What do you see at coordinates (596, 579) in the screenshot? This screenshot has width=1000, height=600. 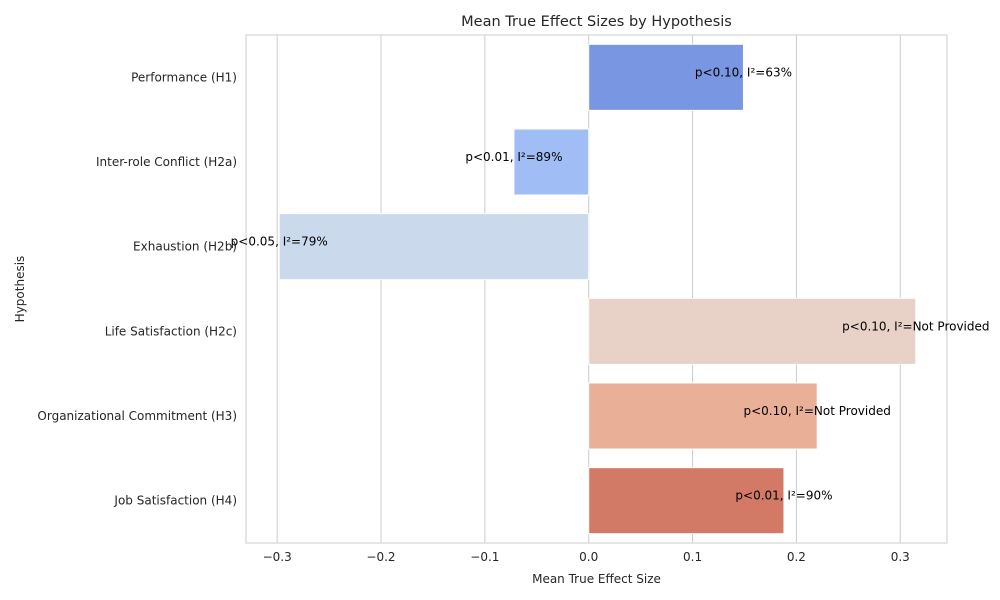 I see `x-axis-title: Mean True Effect Size` at bounding box center [596, 579].